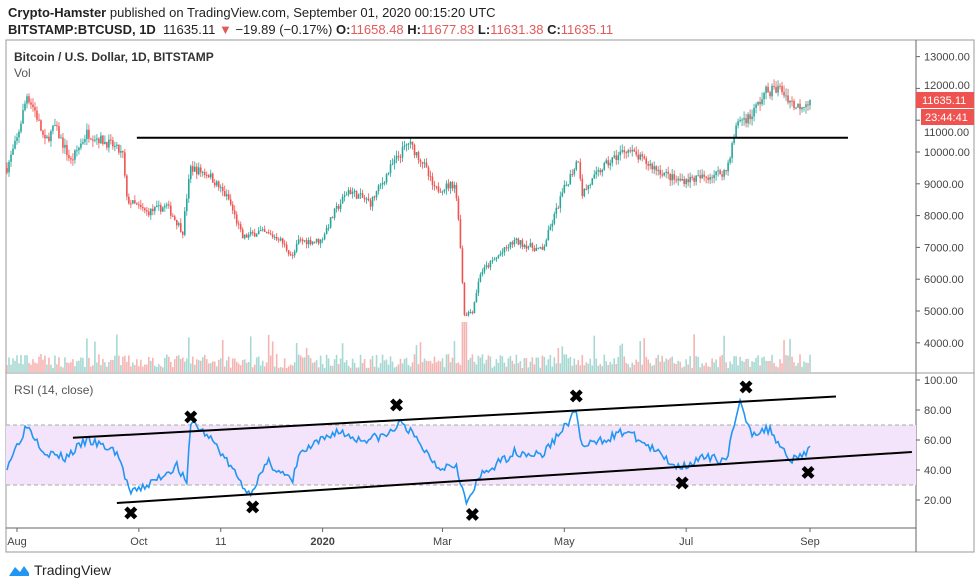 The width and height of the screenshot is (980, 587). I want to click on author-name: Crypto-Hamster, so click(57, 12).